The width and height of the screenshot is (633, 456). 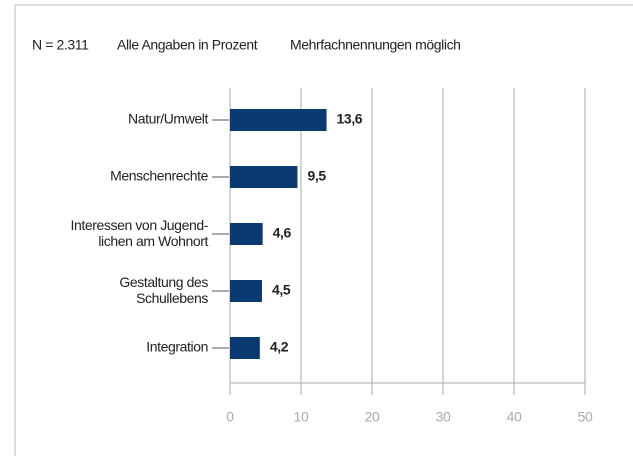 What do you see at coordinates (168, 119) in the screenshot?
I see `y-tick-label: Natur/Umwelt` at bounding box center [168, 119].